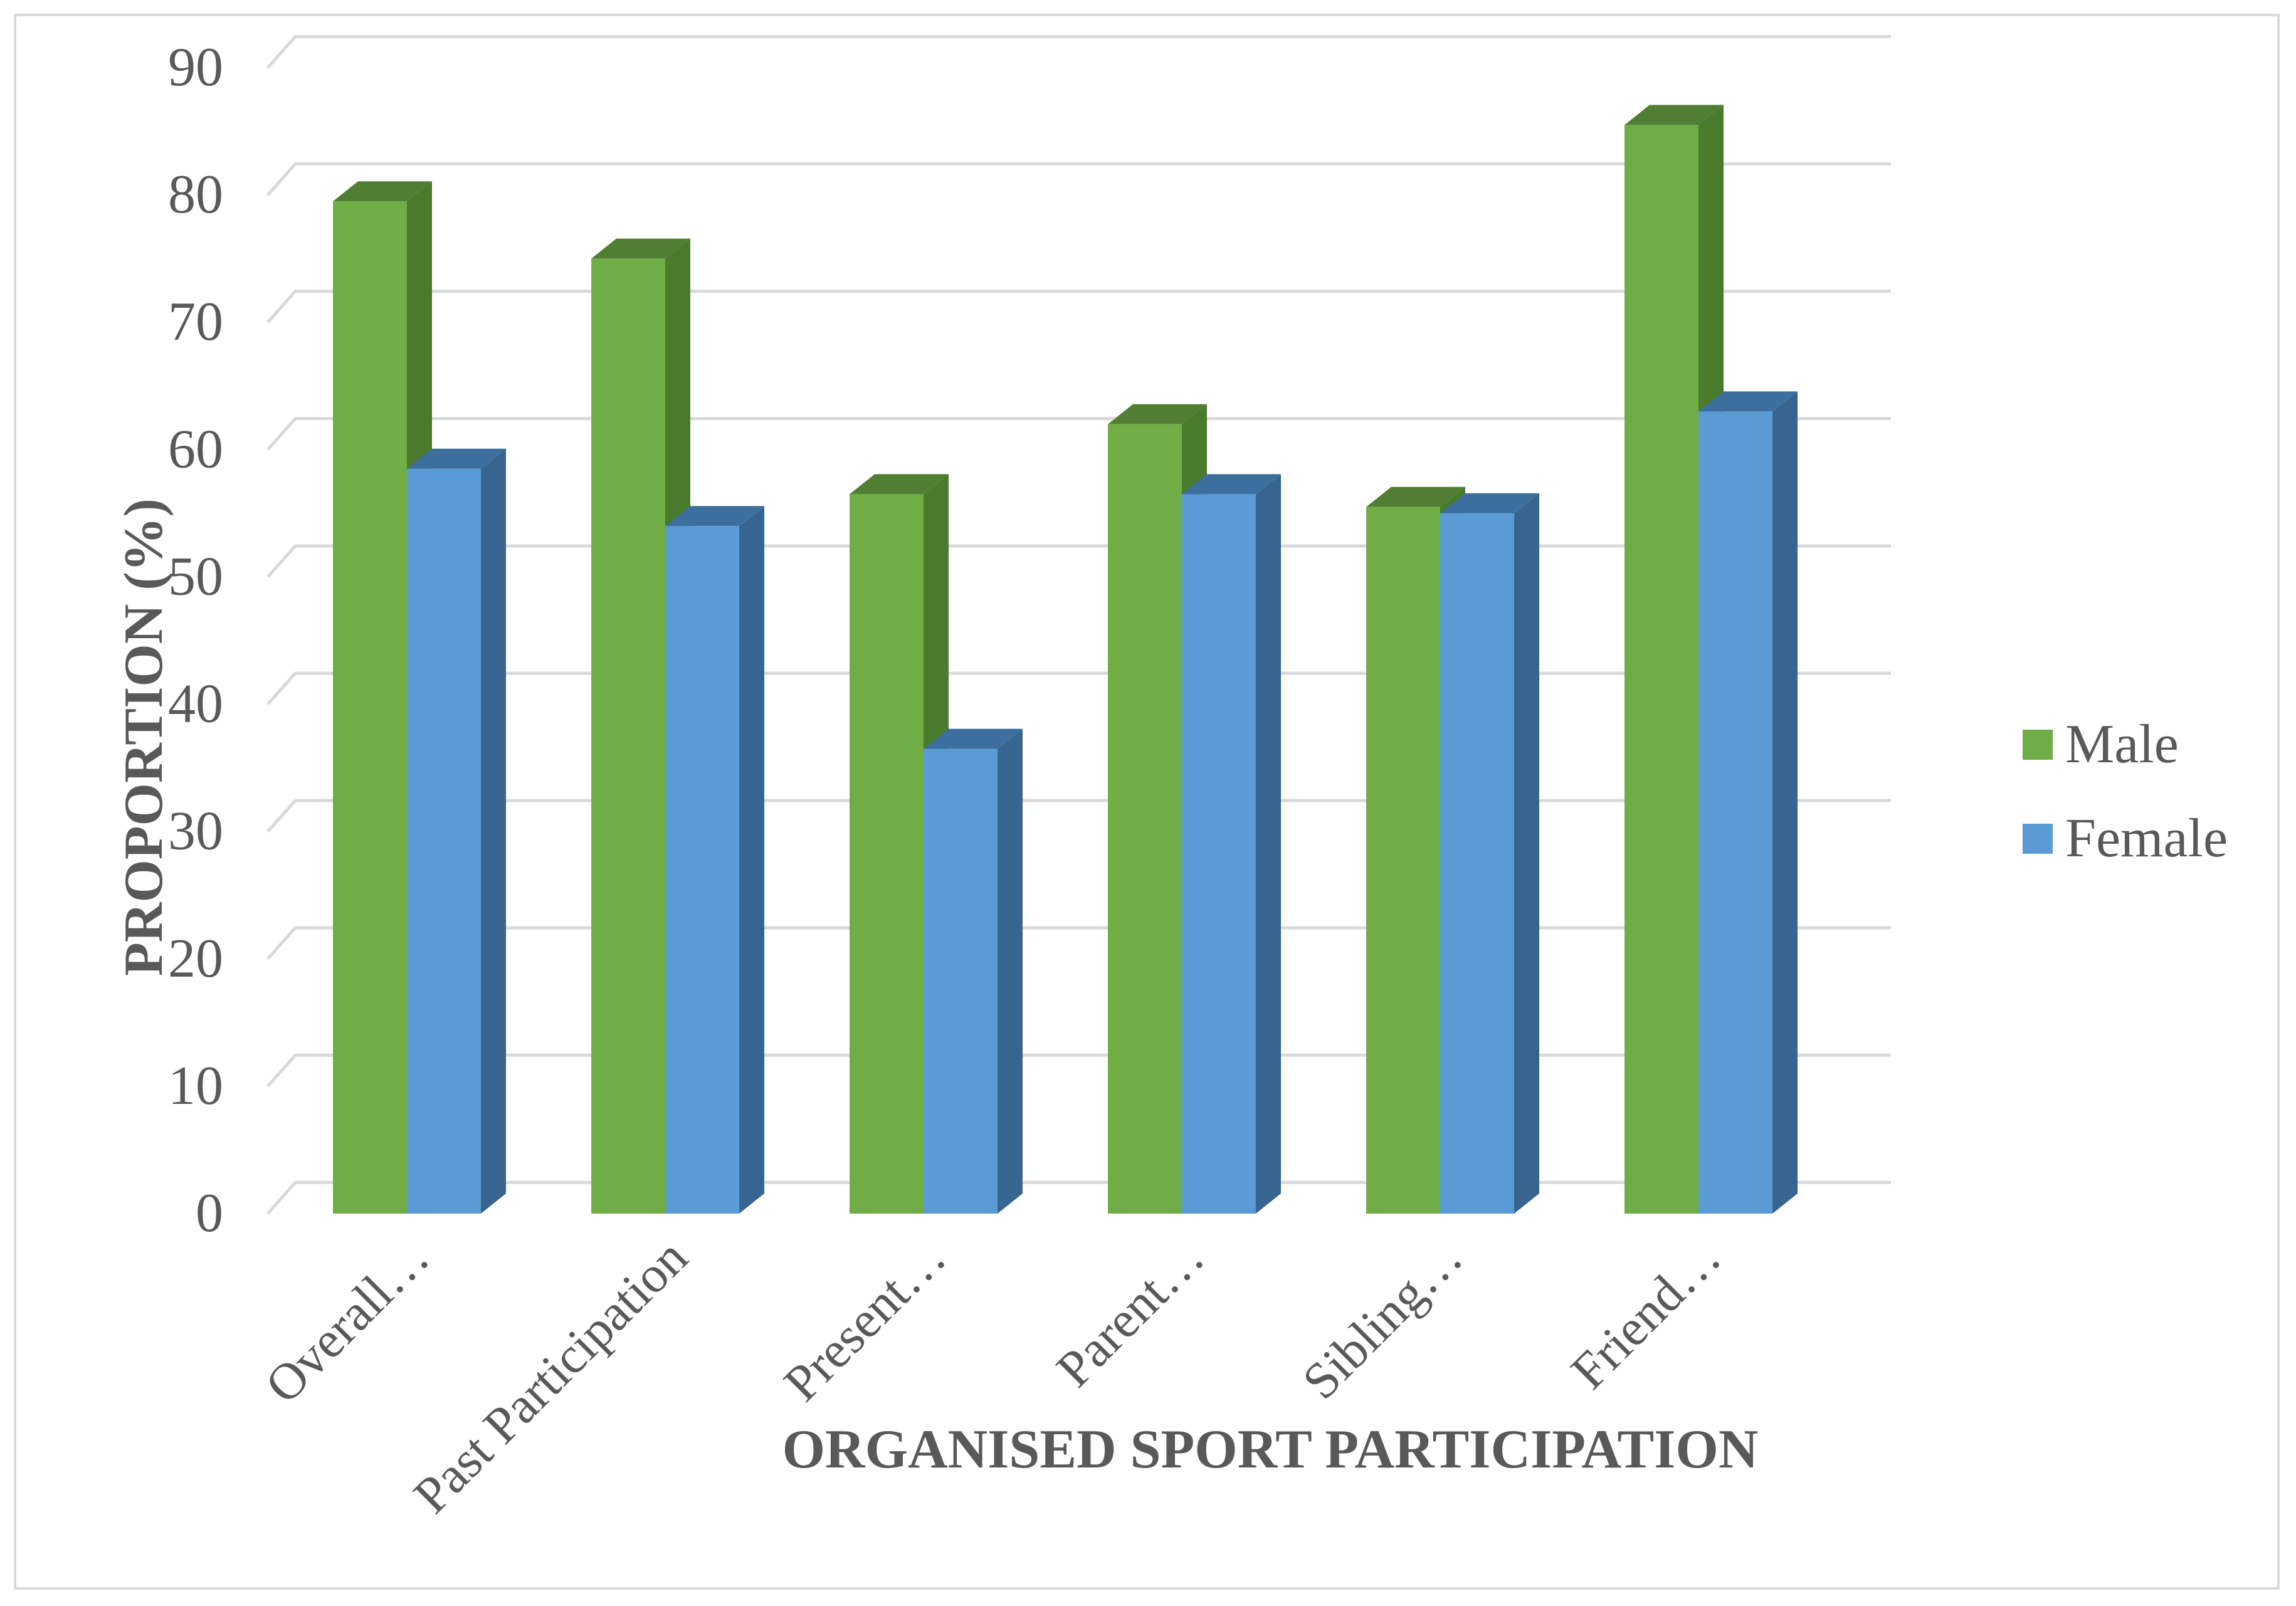  I want to click on legend: Male Female, so click(2125, 791).